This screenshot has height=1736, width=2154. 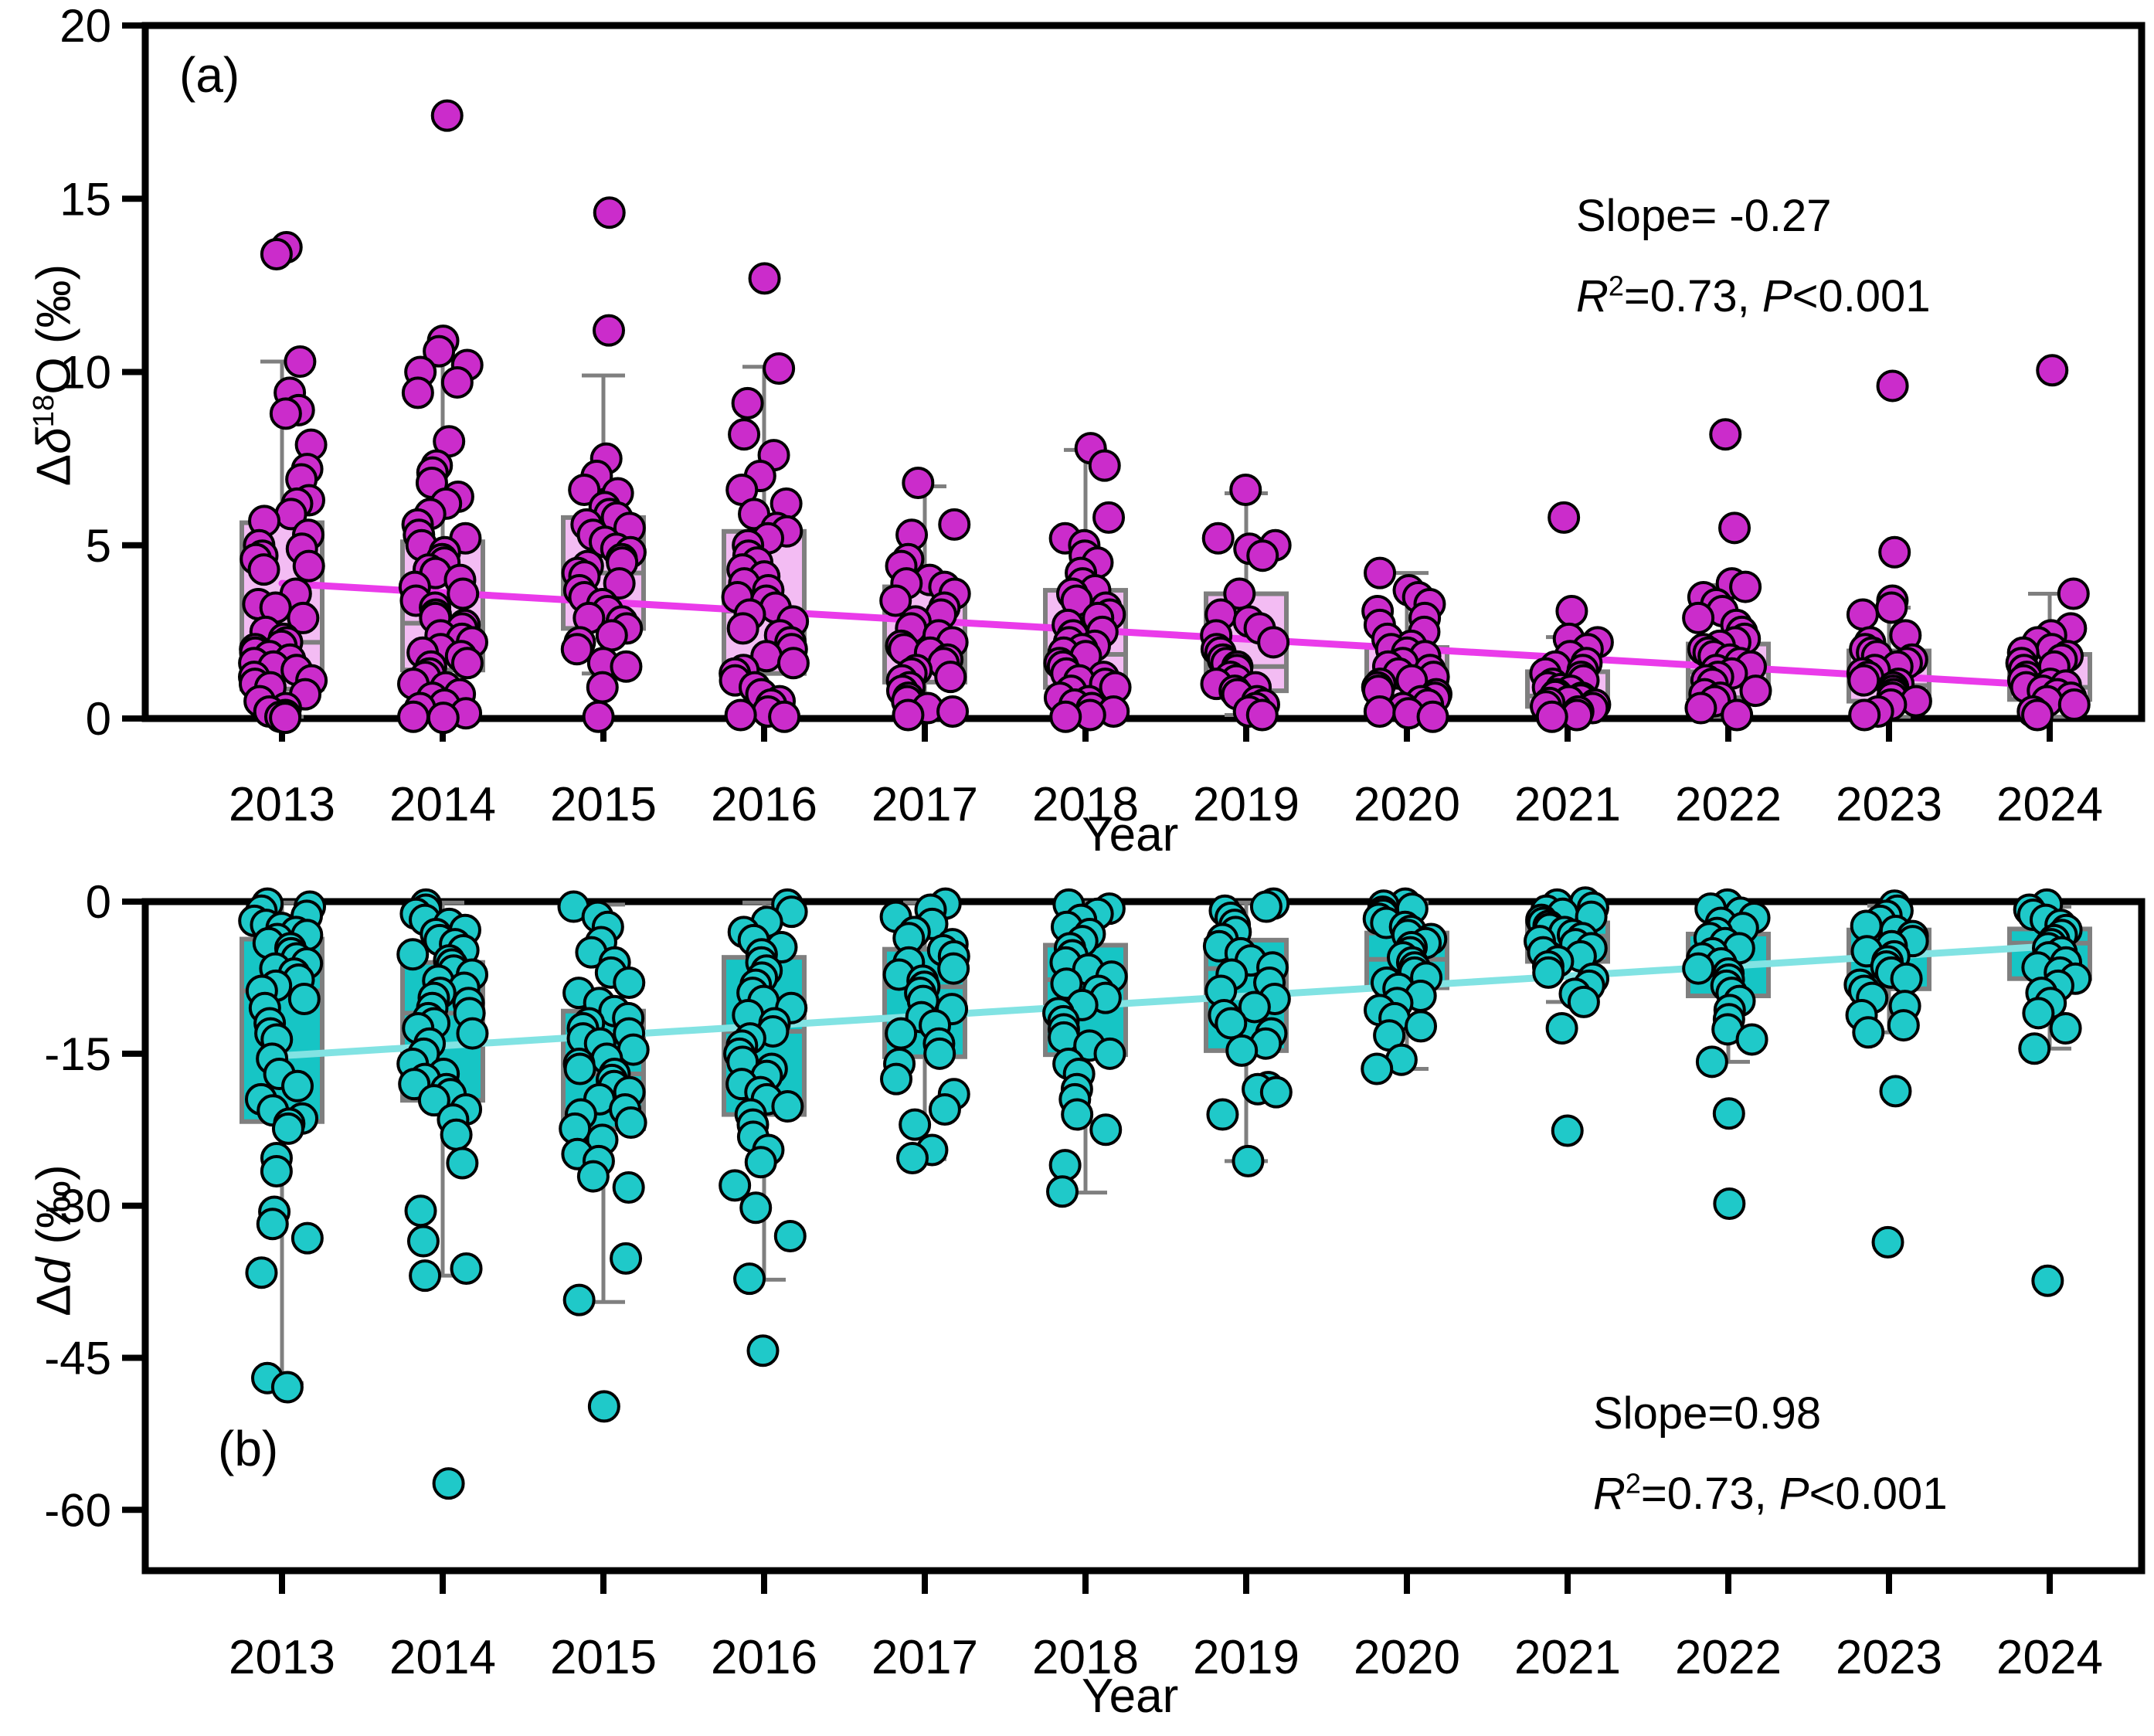 What do you see at coordinates (249, 1448) in the screenshot?
I see `panel-b-label: (b)` at bounding box center [249, 1448].